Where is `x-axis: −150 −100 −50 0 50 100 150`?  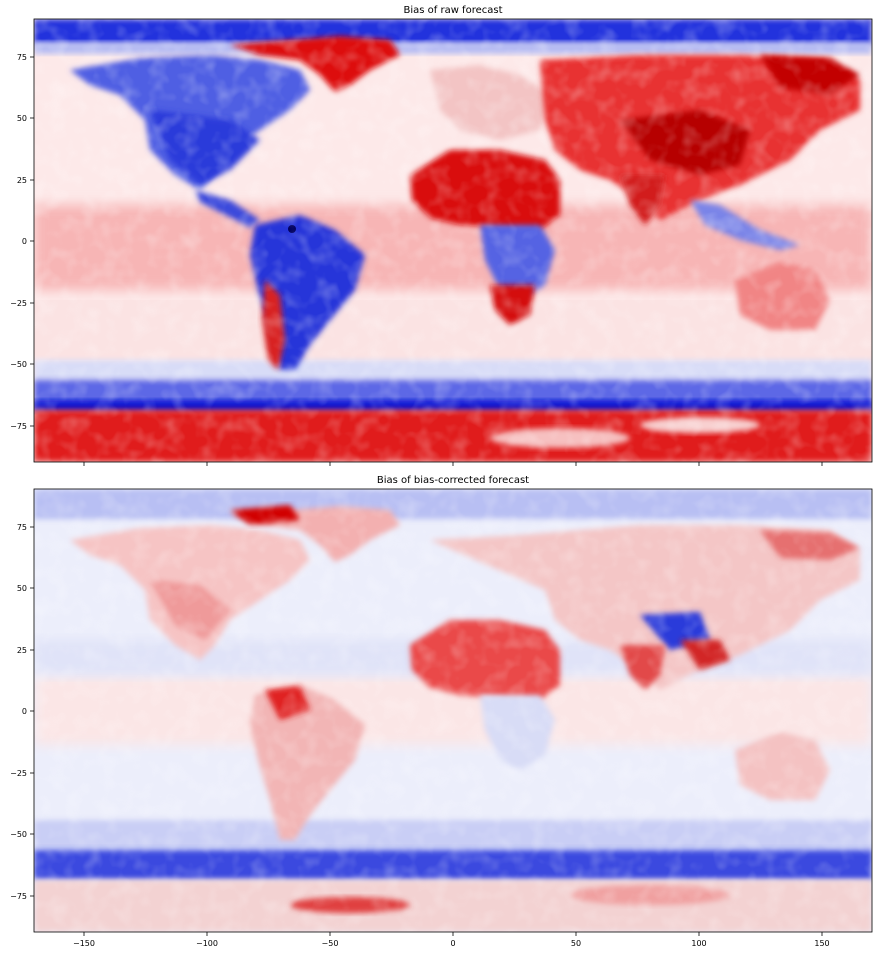
x-axis: −150 −100 −50 0 50 100 150 is located at coordinates (451, 940).